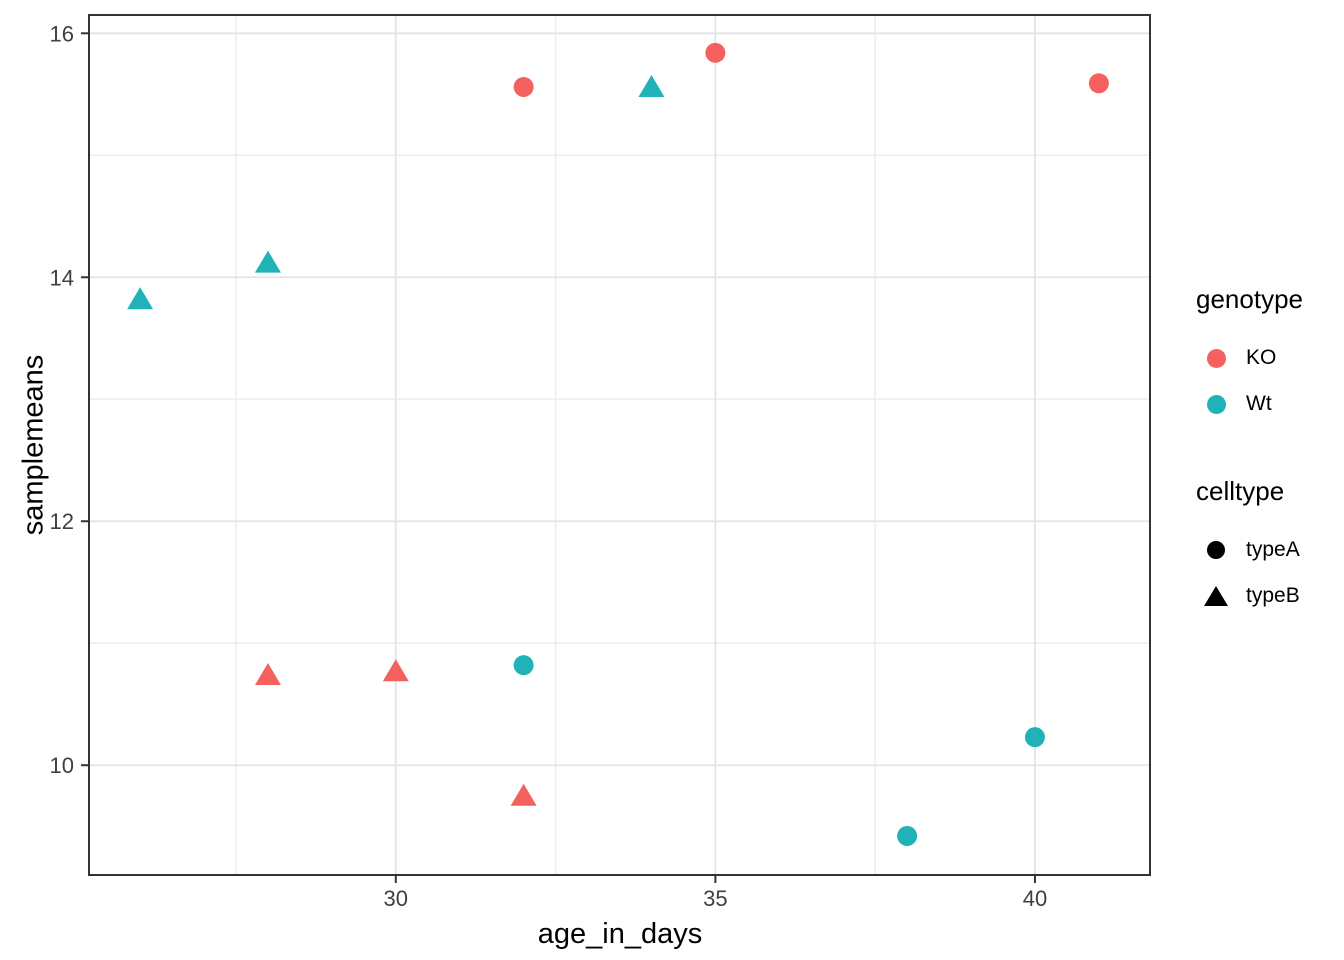  What do you see at coordinates (1240, 491) in the screenshot?
I see `legend-celltype-title: celltype` at bounding box center [1240, 491].